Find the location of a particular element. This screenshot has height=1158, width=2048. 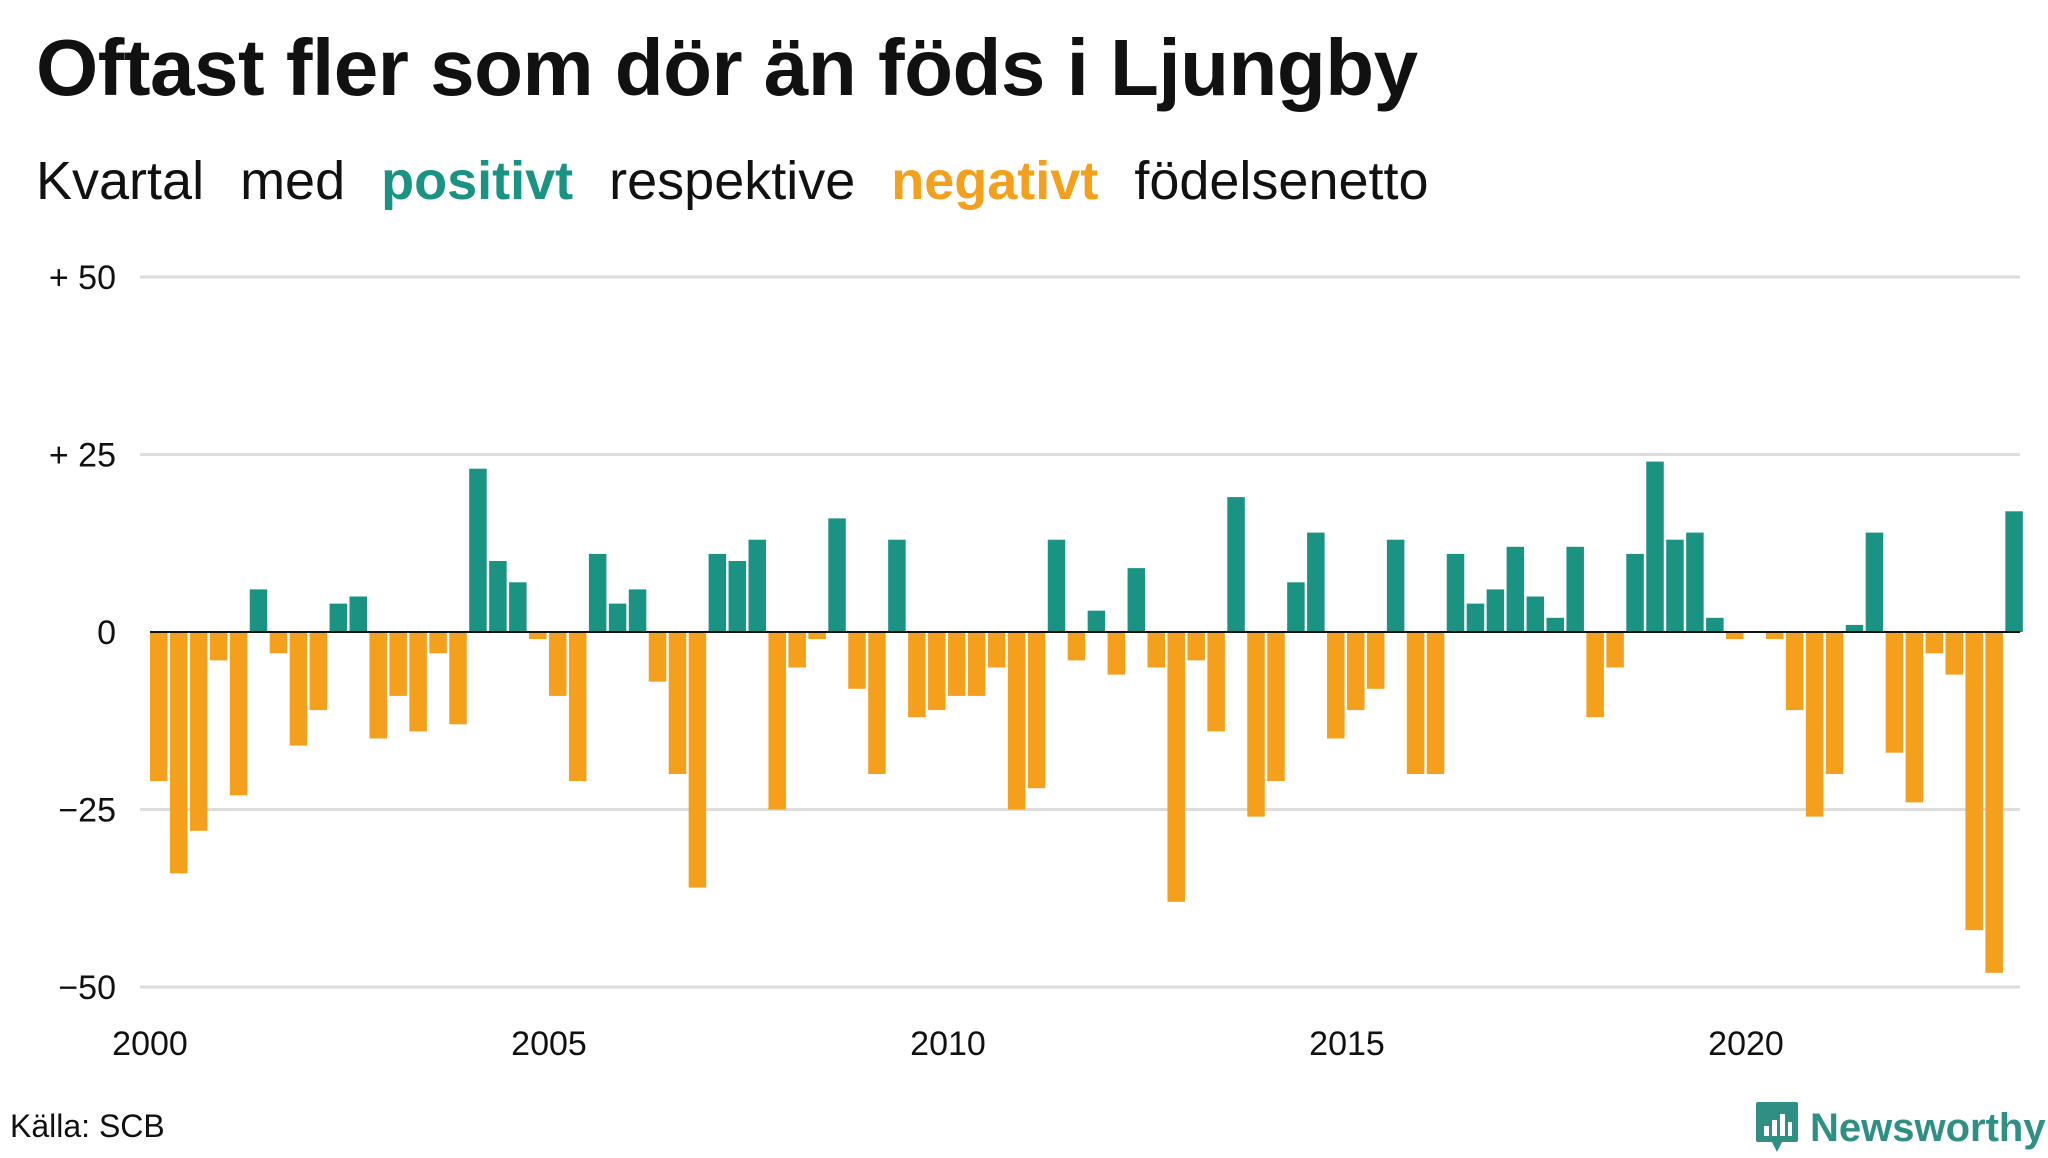

brand-logo: Newsworthy is located at coordinates (1900, 1128).